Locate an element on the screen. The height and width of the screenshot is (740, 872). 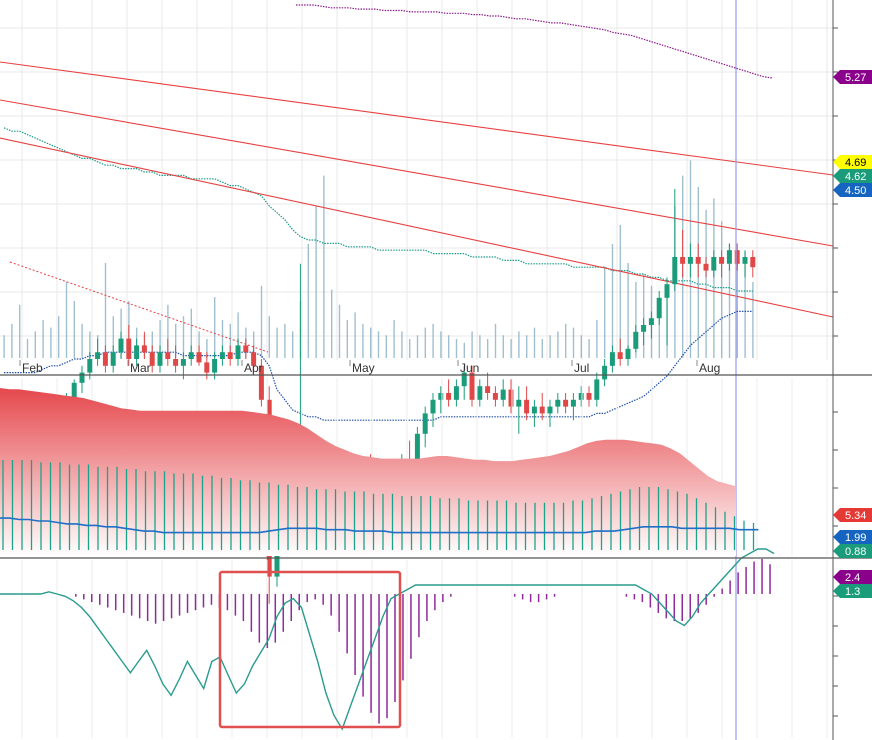
highlight-annotation-box is located at coordinates (310, 649).